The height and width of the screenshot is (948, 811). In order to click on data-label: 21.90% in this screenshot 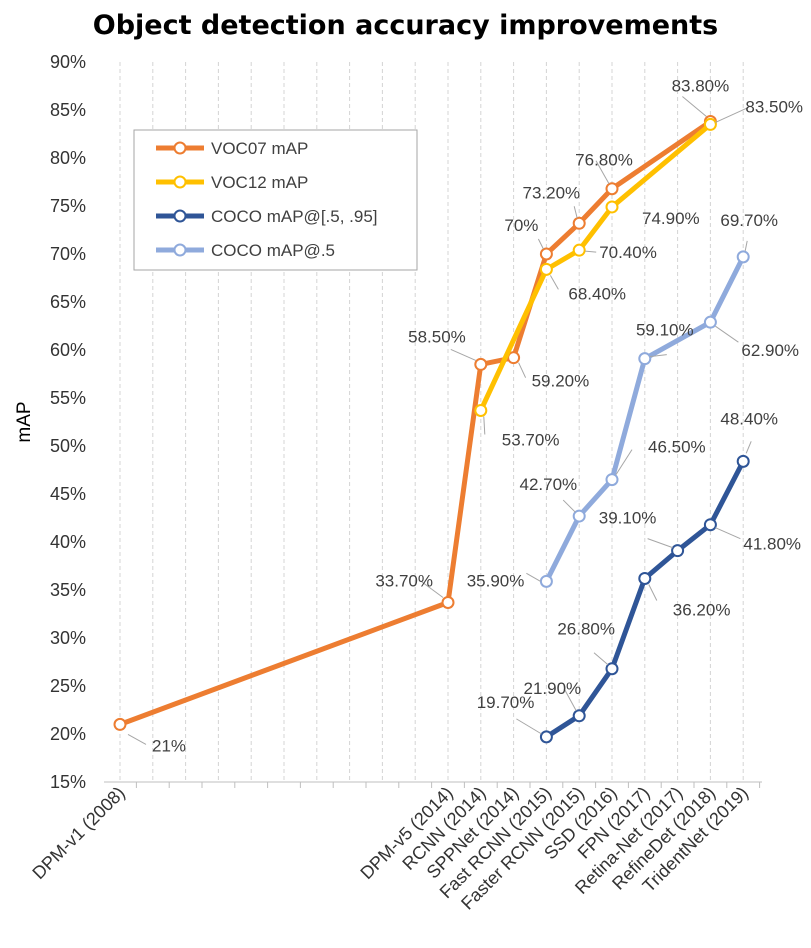, I will do `click(553, 688)`.